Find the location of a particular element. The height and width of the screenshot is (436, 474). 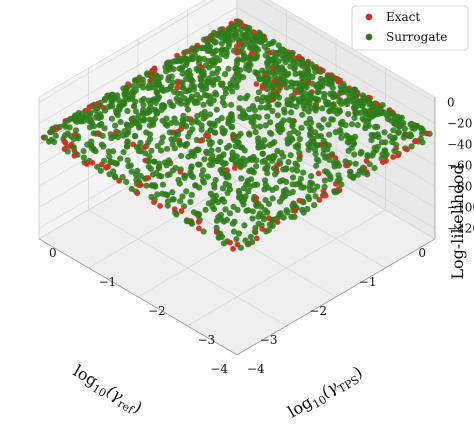

z-axis-label: Log-likelihood is located at coordinates (457, 221).